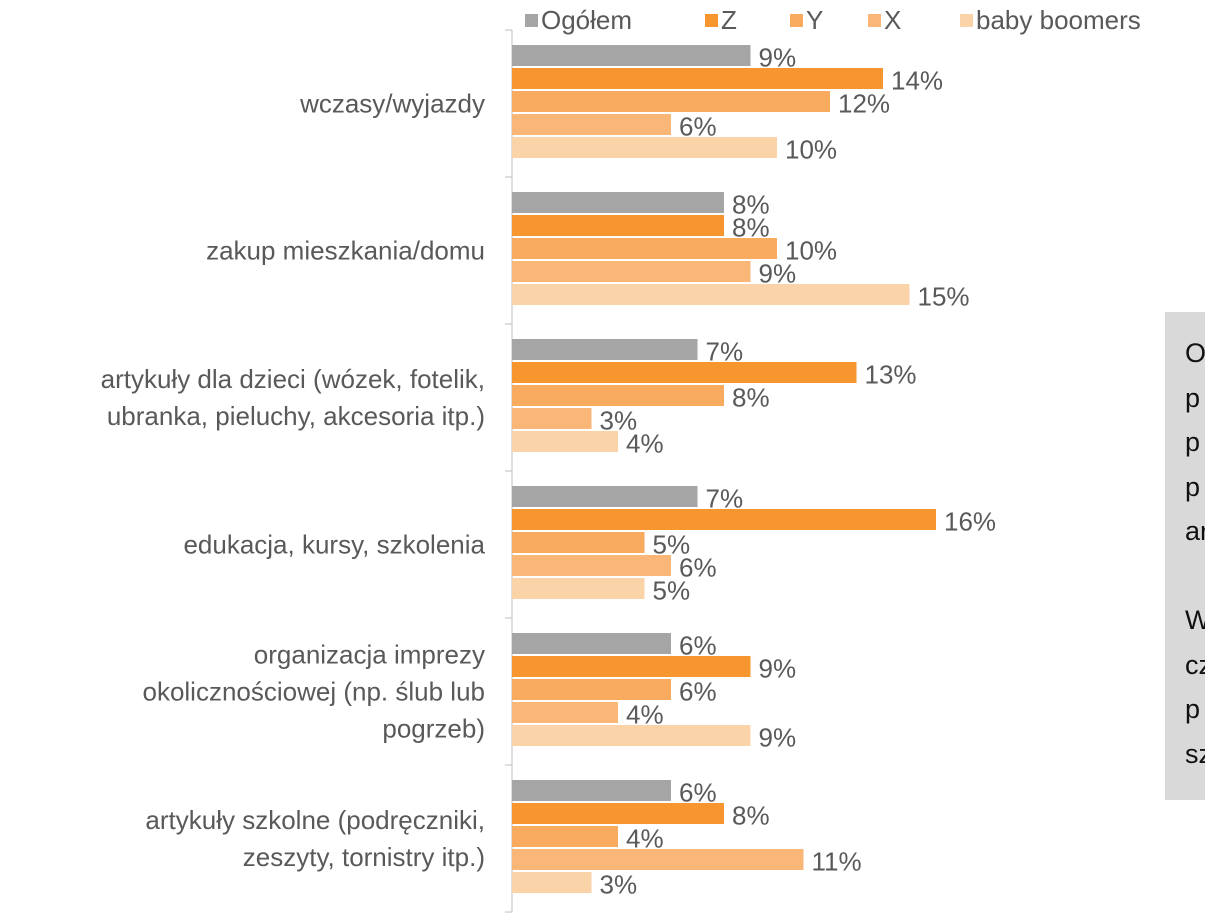  I want to click on annotation-line: ar, so click(1195, 531).